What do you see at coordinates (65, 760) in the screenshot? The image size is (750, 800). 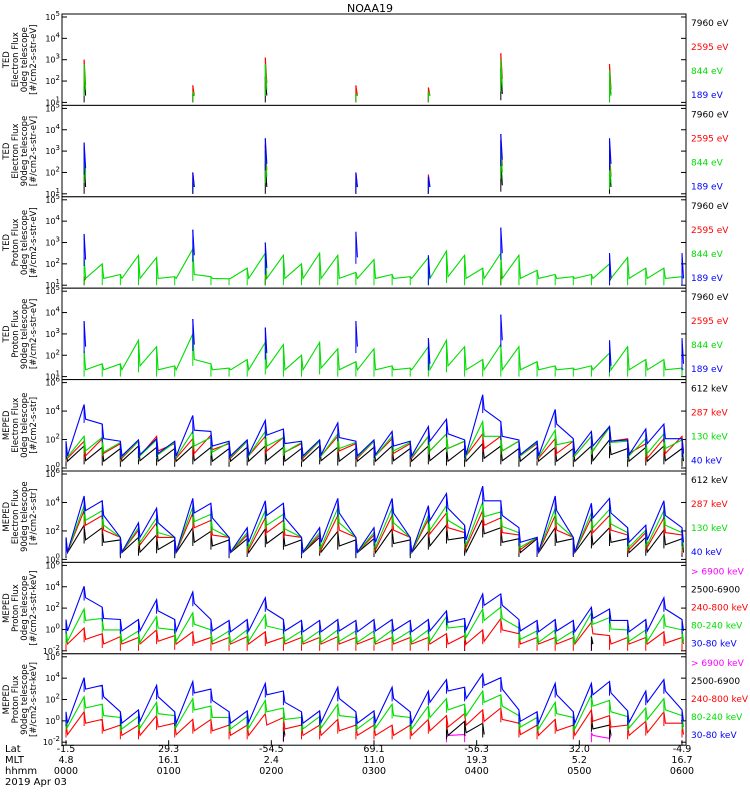 I see `x-tick-label-mlt: 4.8` at bounding box center [65, 760].